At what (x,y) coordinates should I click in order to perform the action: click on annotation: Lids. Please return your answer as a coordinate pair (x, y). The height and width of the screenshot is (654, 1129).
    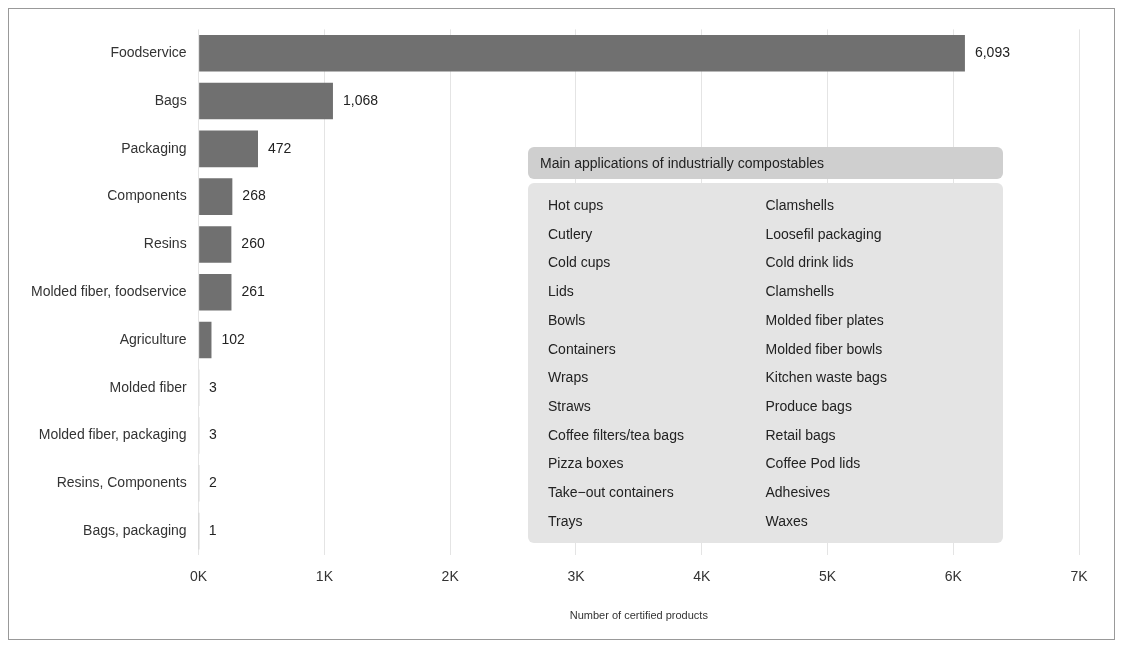
    Looking at the image, I should click on (561, 291).